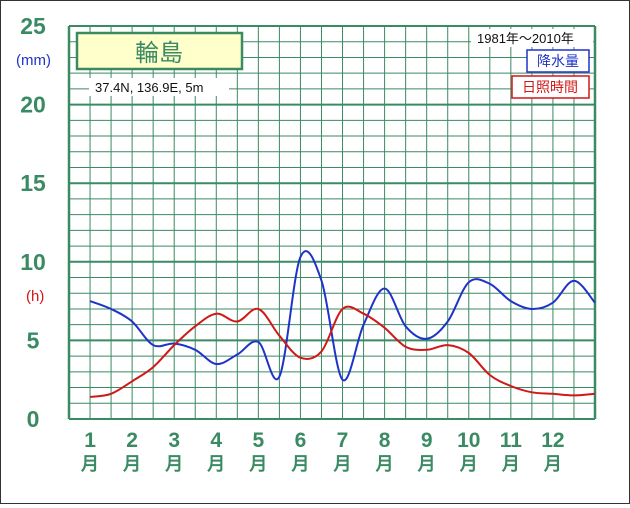 This screenshot has width=630, height=508. What do you see at coordinates (33, 183) in the screenshot?
I see `y-tick-label: 15` at bounding box center [33, 183].